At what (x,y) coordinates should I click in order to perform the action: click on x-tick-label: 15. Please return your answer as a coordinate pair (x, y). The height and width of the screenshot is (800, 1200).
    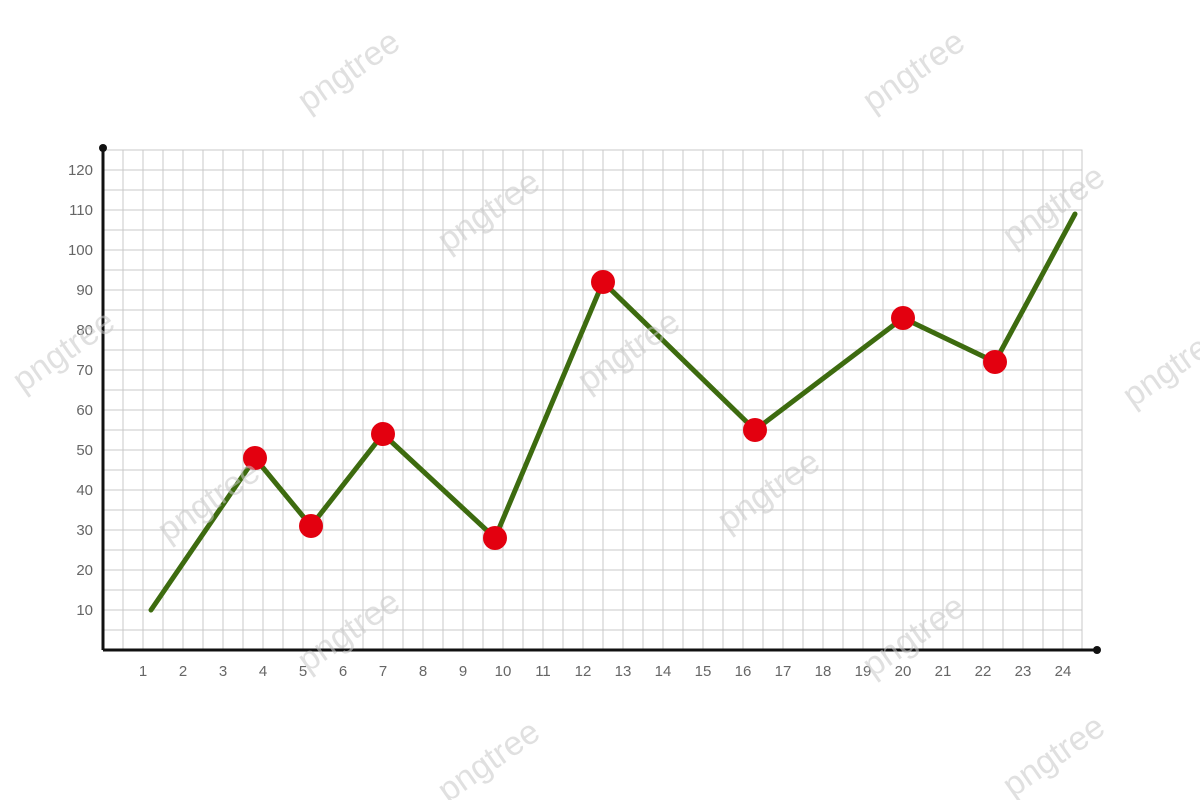
    Looking at the image, I should click on (703, 671).